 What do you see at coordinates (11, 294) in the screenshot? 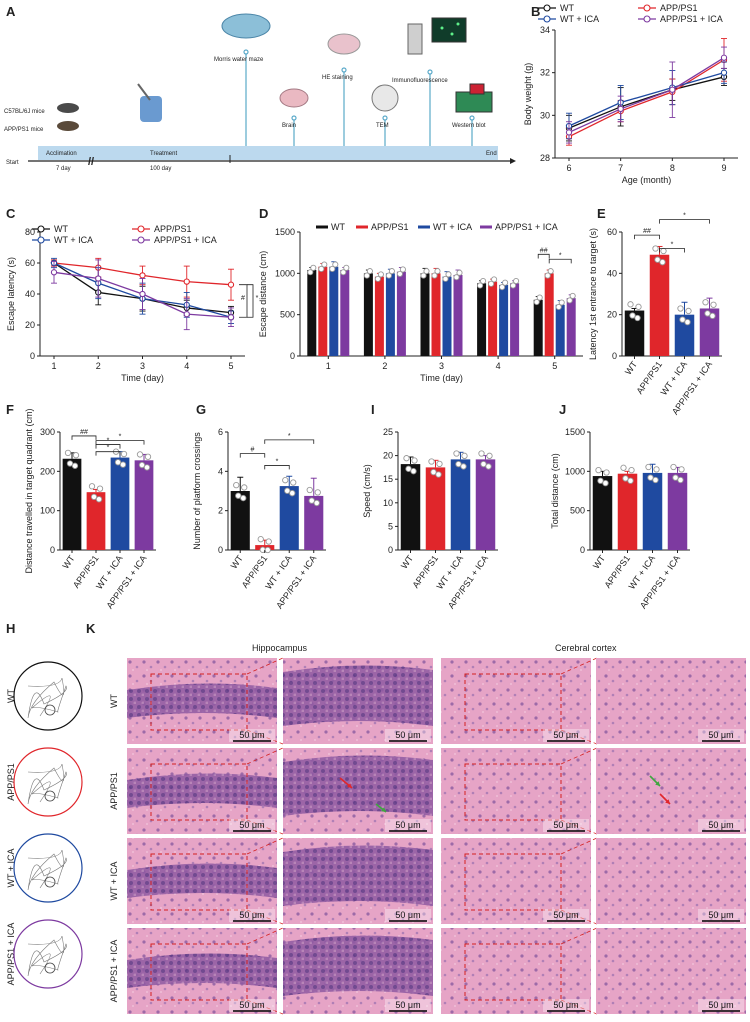
I see `y-axis-title: Escape latency (s)` at bounding box center [11, 294].